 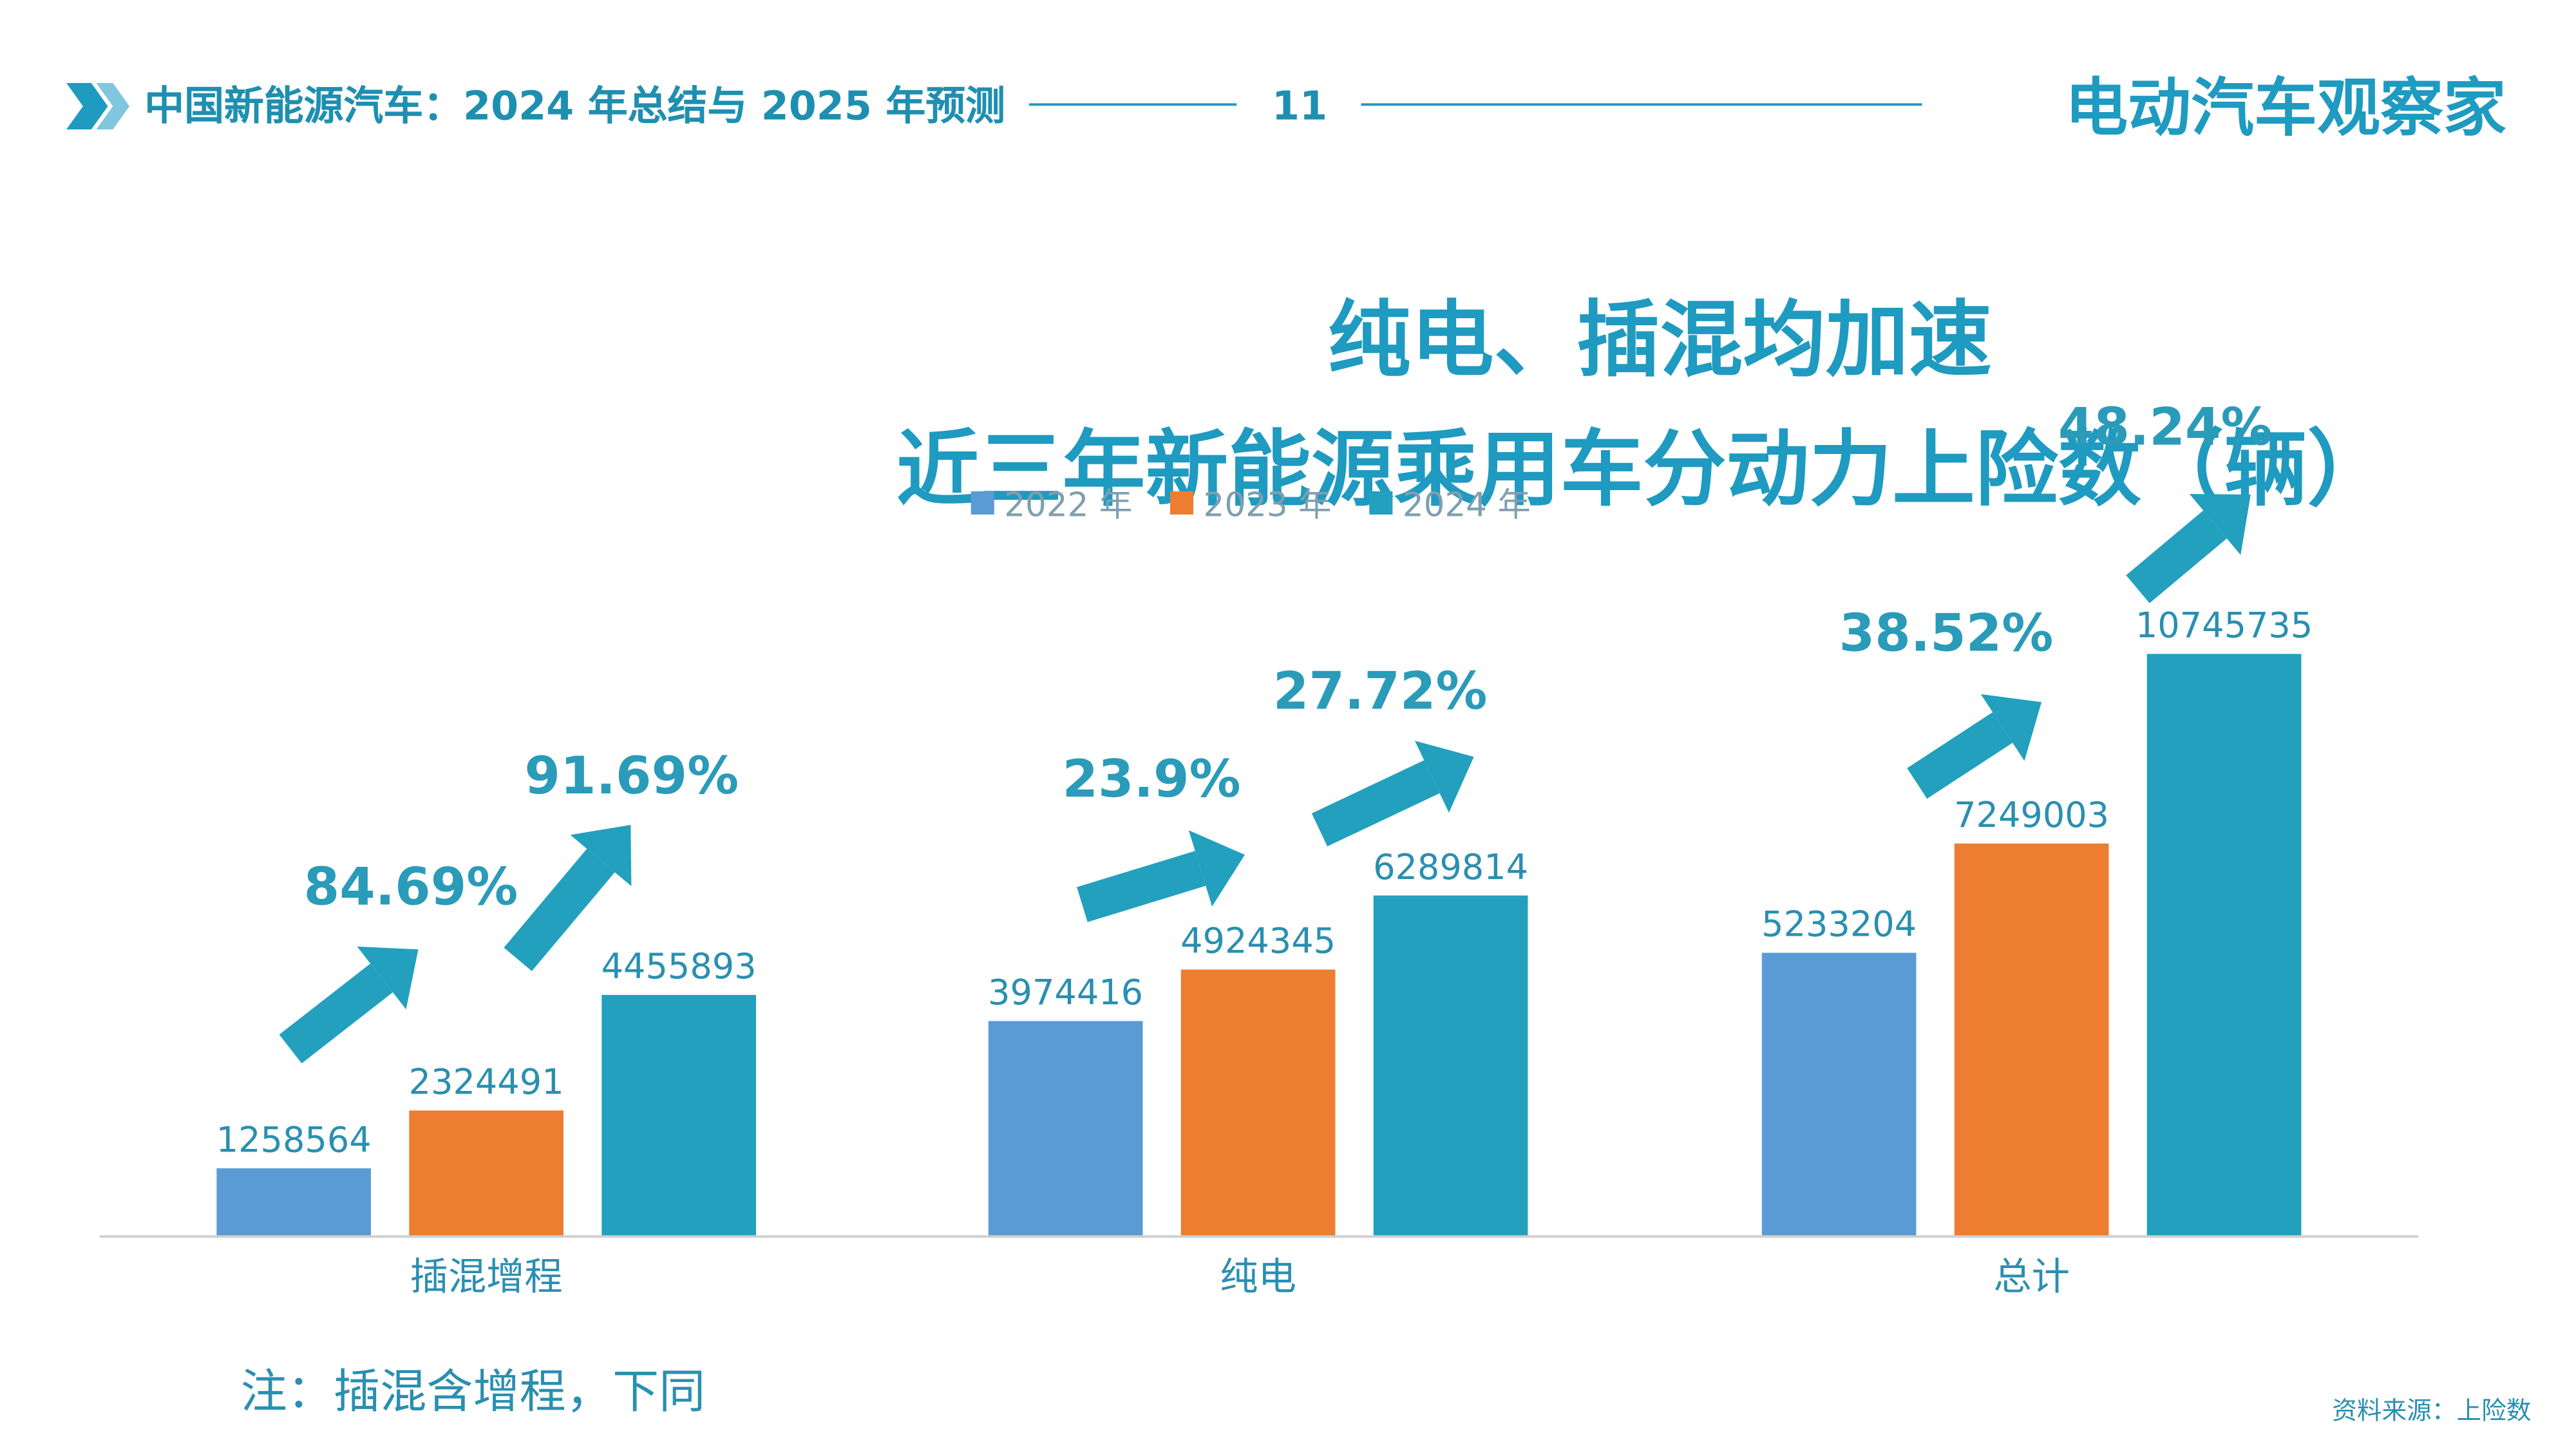 What do you see at coordinates (679, 967) in the screenshot?
I see `value-label: 4455893` at bounding box center [679, 967].